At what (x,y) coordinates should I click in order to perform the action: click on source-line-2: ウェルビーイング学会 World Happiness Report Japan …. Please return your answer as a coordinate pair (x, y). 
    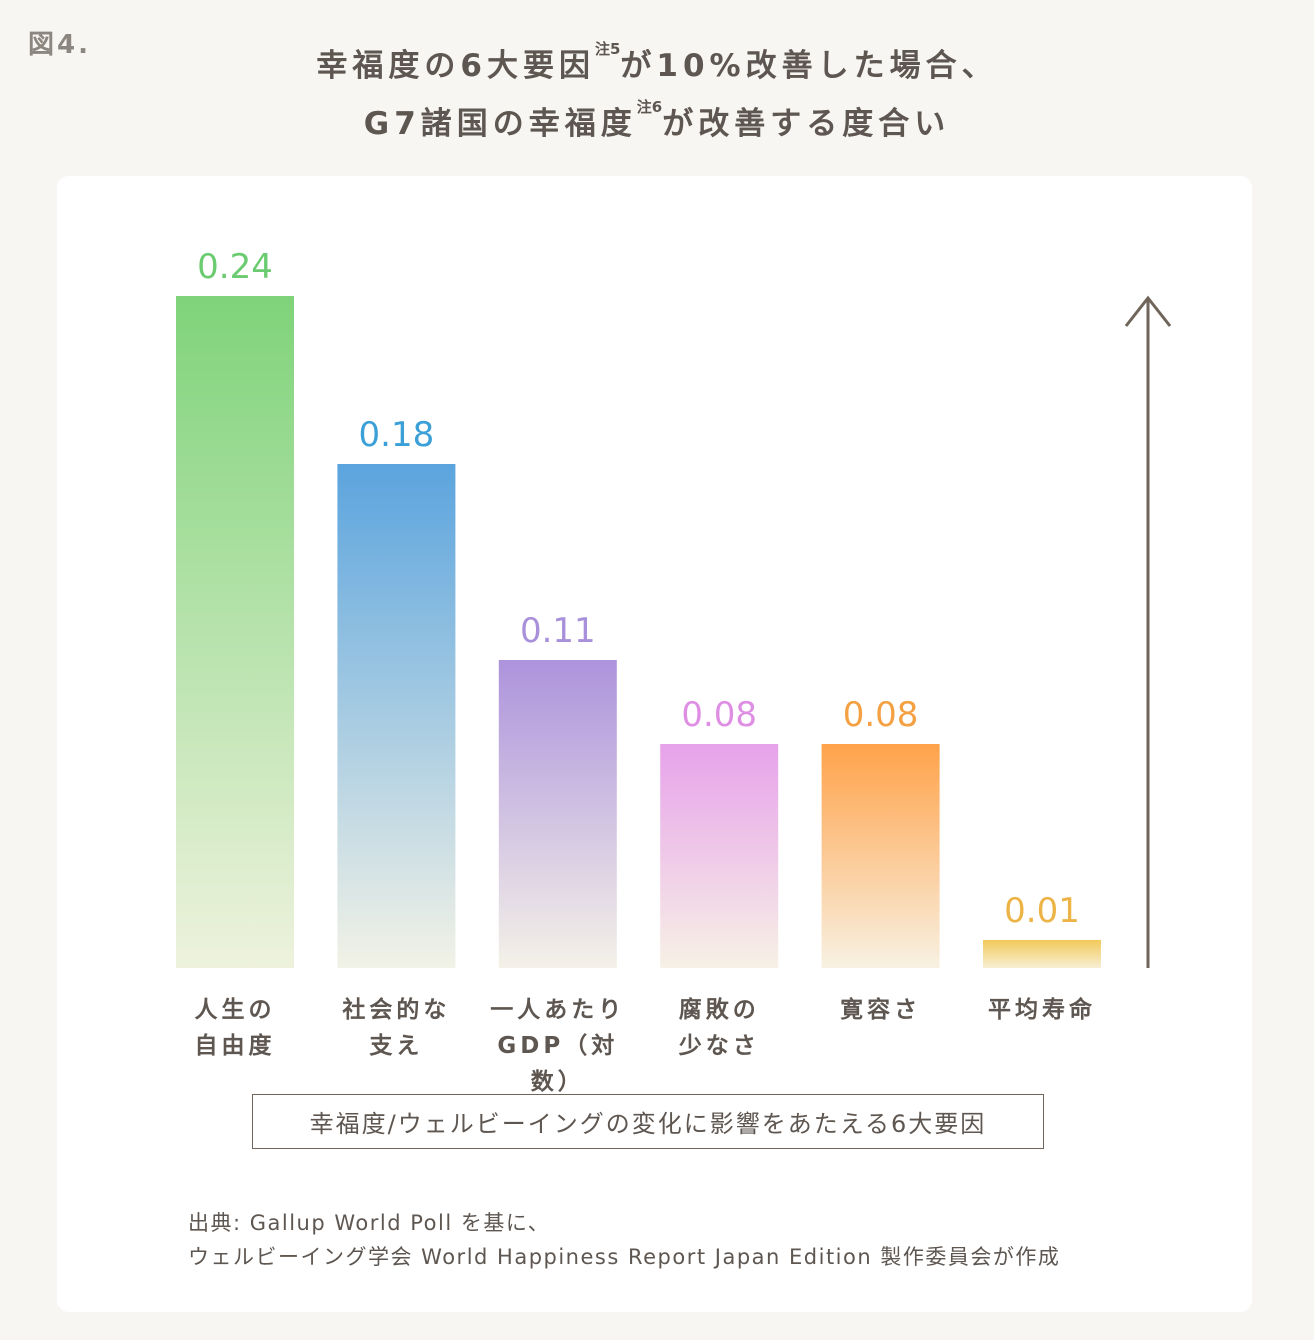
    Looking at the image, I should click on (624, 1257).